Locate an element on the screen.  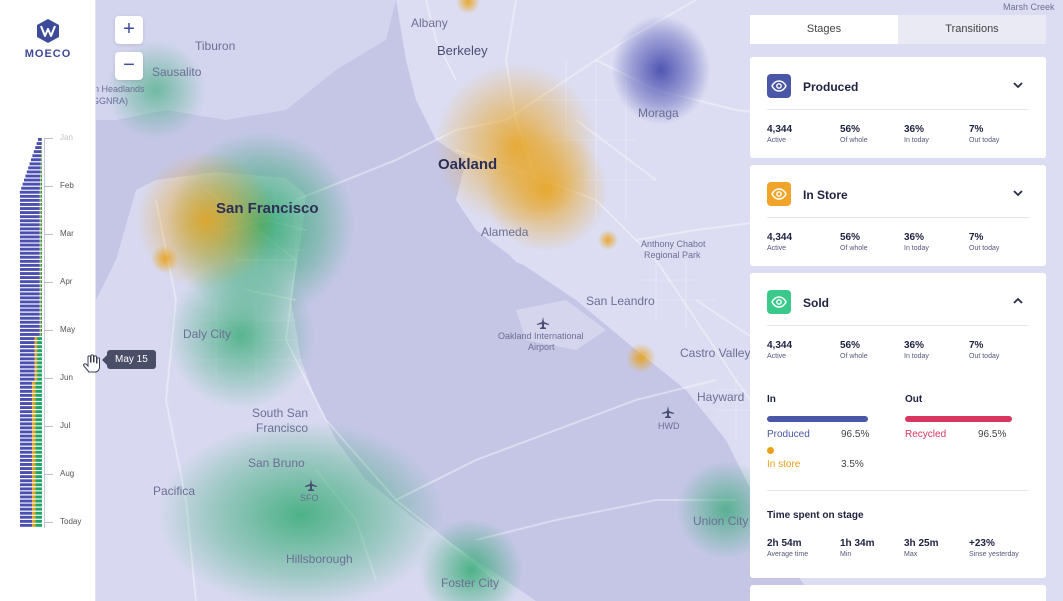
stage-card-next is located at coordinates (898, 593).